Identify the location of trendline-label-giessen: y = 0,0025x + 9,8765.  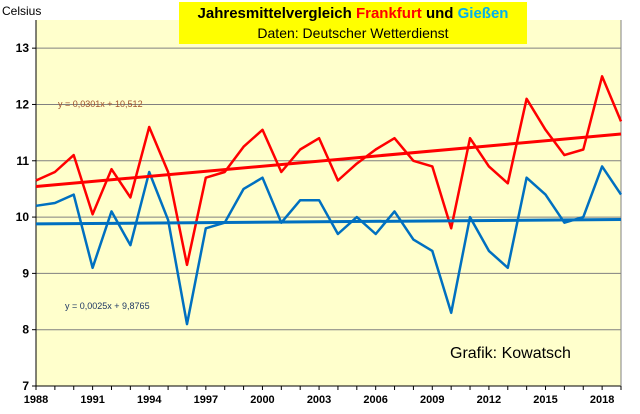
(107, 306).